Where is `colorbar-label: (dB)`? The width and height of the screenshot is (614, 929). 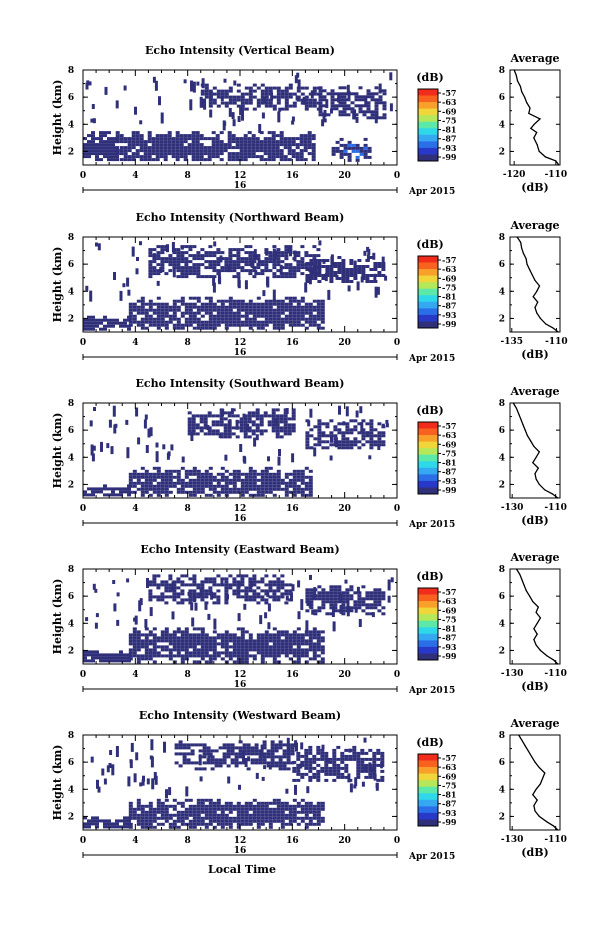
colorbar-label: (dB) is located at coordinates (429, 410).